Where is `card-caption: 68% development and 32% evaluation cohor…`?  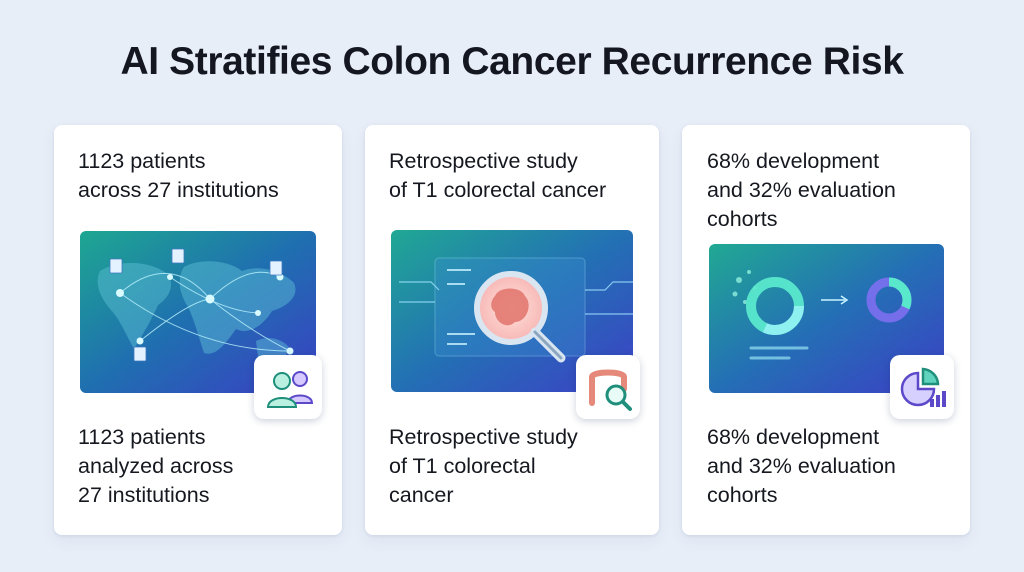
card-caption: 68% development and 32% evaluation cohor… is located at coordinates (833, 466).